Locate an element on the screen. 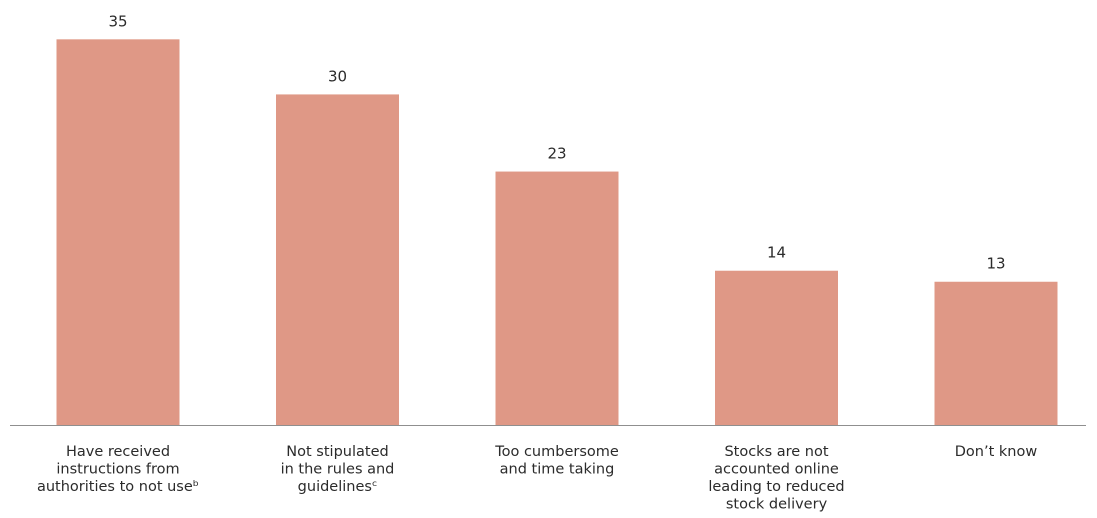 The image size is (1097, 518). category-label-line: authorities to not useᵇ is located at coordinates (118, 487).